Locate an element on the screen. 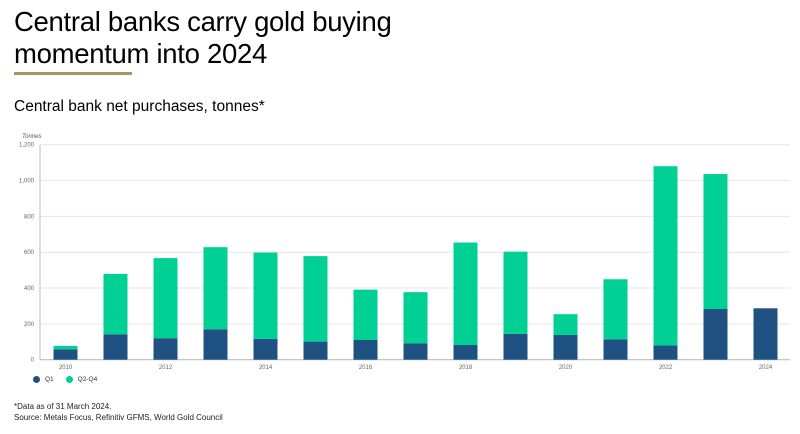  bar-q1-2019 is located at coordinates (515, 346).